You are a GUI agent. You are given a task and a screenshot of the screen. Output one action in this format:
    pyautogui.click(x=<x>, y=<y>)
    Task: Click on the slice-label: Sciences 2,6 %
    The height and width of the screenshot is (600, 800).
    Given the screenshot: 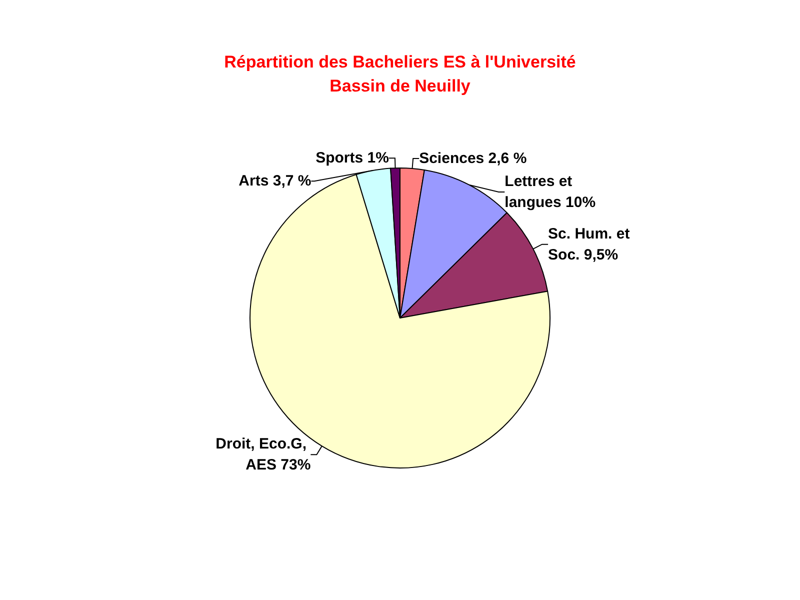 What is the action you would take?
    pyautogui.click(x=473, y=159)
    